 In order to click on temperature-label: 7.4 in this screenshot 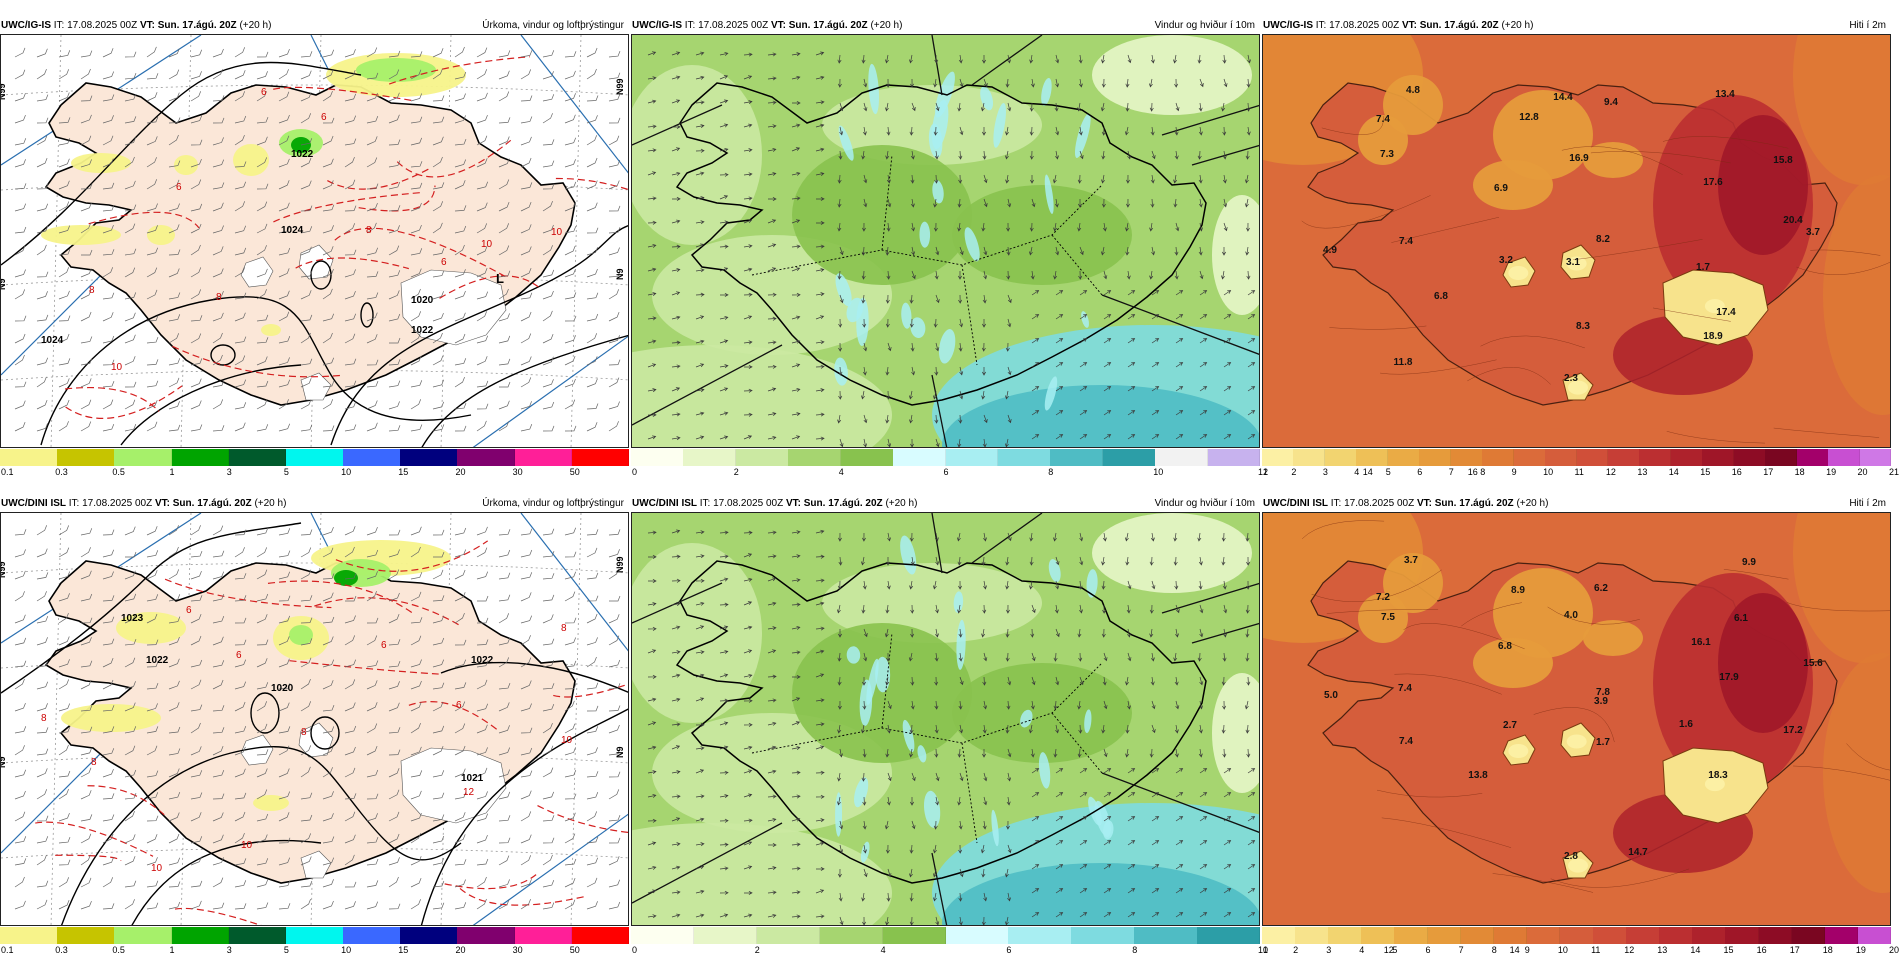, I will do `click(1383, 119)`.